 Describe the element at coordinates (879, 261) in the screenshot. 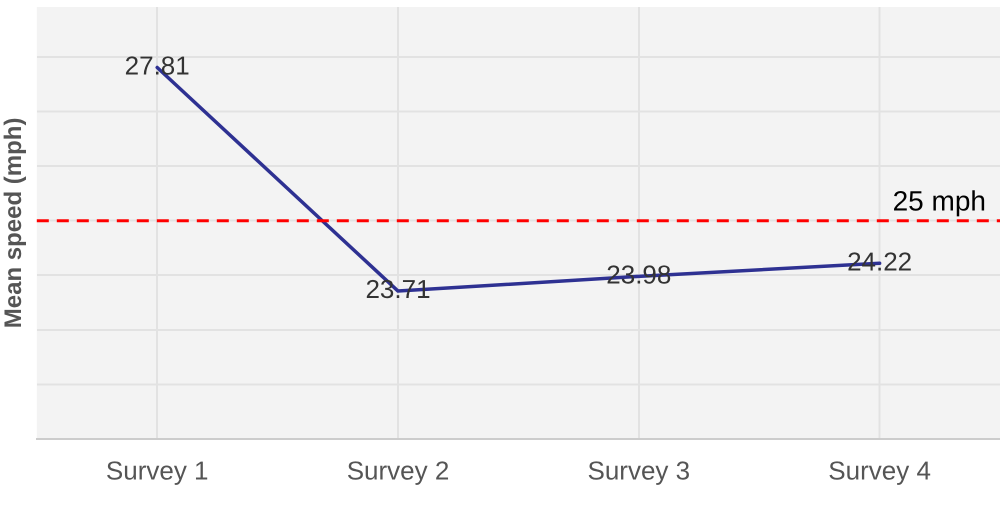

I see `data-label: 24.22` at that location.